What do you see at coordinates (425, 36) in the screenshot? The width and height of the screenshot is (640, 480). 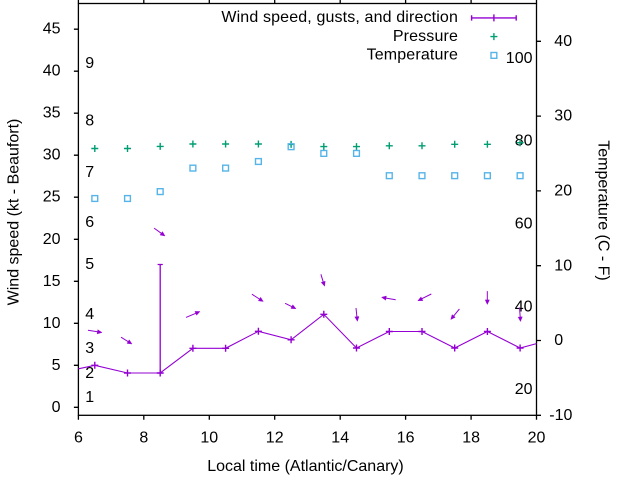 I see `svg-text: Pressure` at bounding box center [425, 36].